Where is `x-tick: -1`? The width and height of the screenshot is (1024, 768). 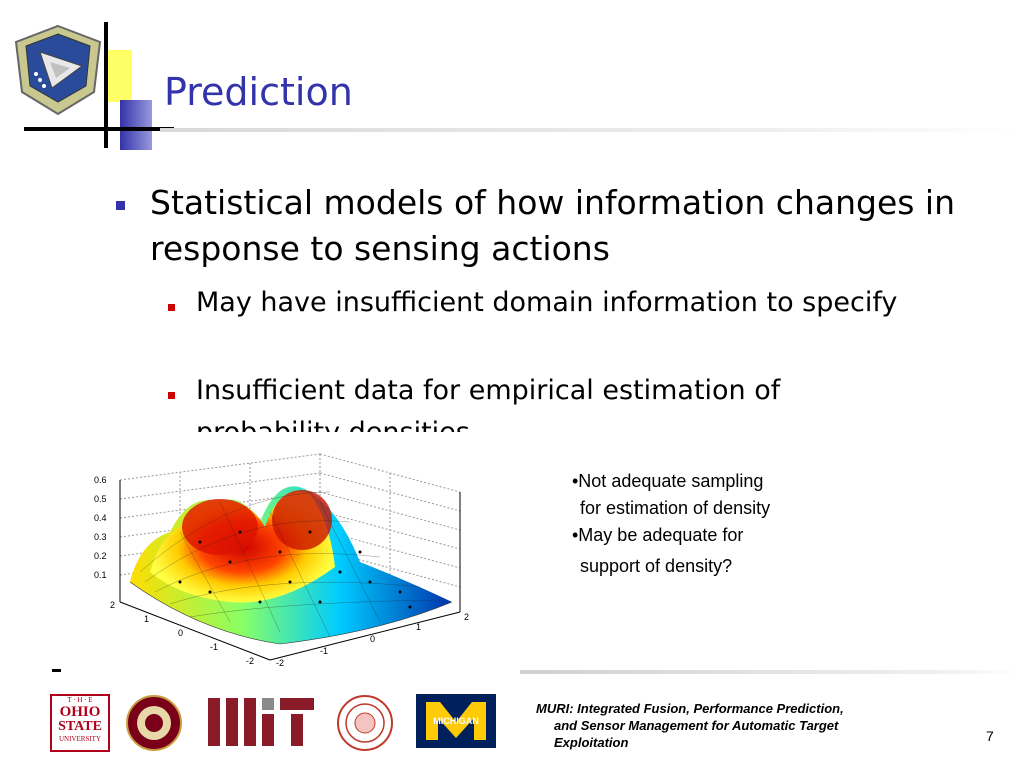
x-tick: -1 is located at coordinates (214, 647).